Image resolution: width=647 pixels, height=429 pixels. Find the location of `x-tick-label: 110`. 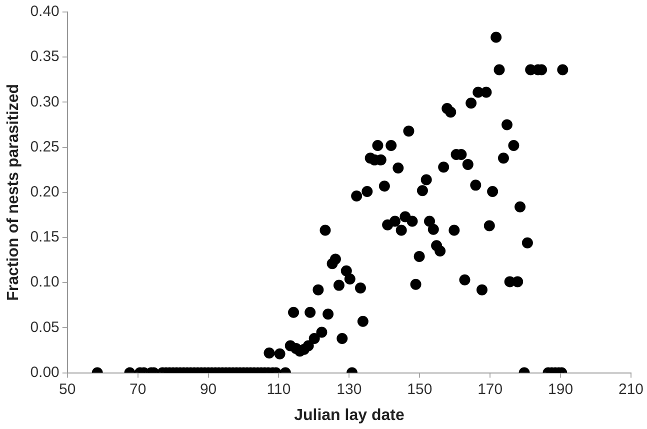

x-tick-label: 110 is located at coordinates (278, 389).